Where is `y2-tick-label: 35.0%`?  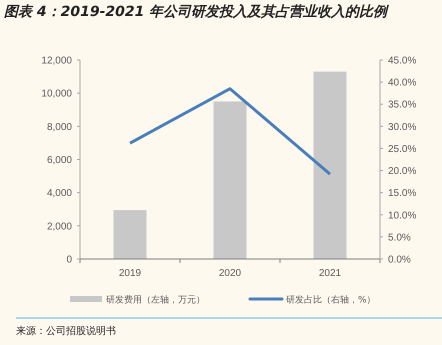 y2-tick-label: 35.0% is located at coordinates (402, 105).